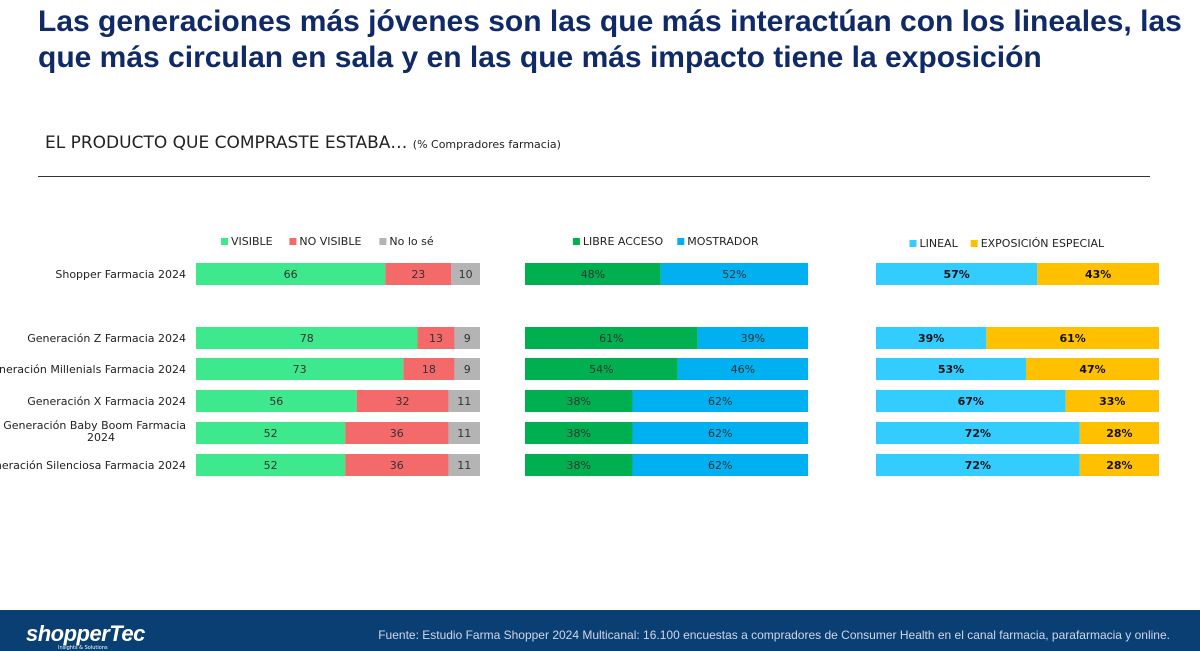 The height and width of the screenshot is (651, 1200). Describe the element at coordinates (418, 274) in the screenshot. I see `data-label-no-visible-shopper-farmacia-2024: 23` at that location.